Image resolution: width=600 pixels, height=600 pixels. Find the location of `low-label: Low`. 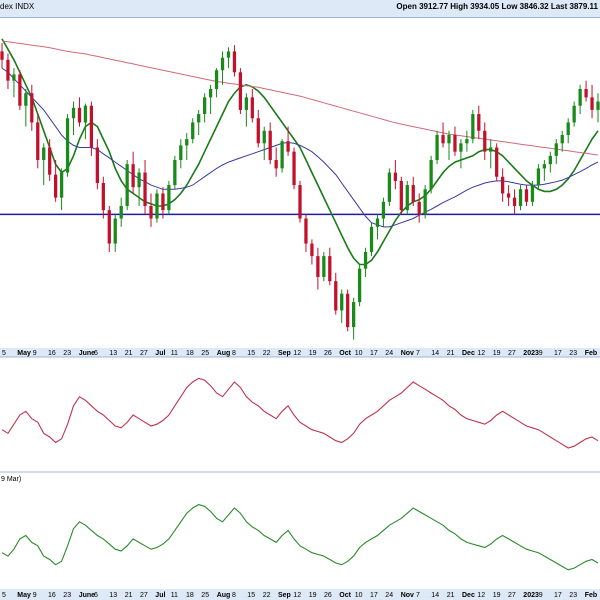

low-label: Low is located at coordinates (509, 6).